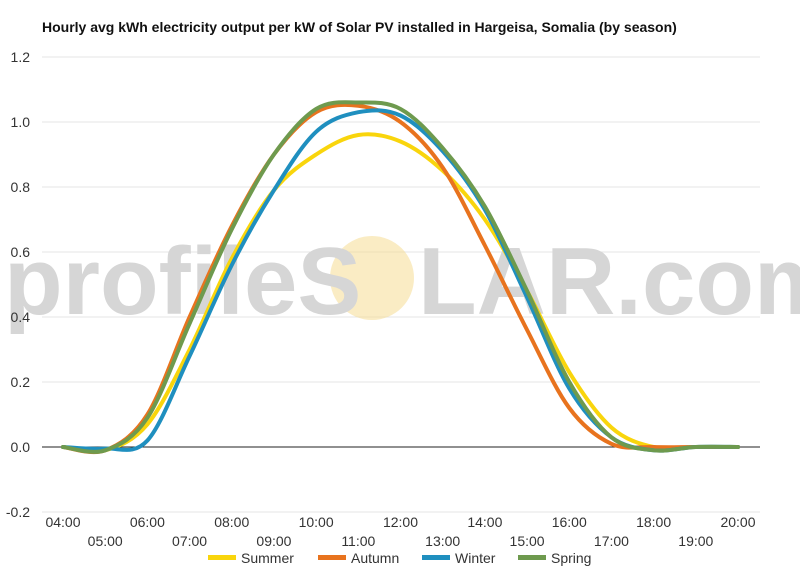 The height and width of the screenshot is (570, 800). I want to click on y-tick-label: 0.8, so click(21, 187).